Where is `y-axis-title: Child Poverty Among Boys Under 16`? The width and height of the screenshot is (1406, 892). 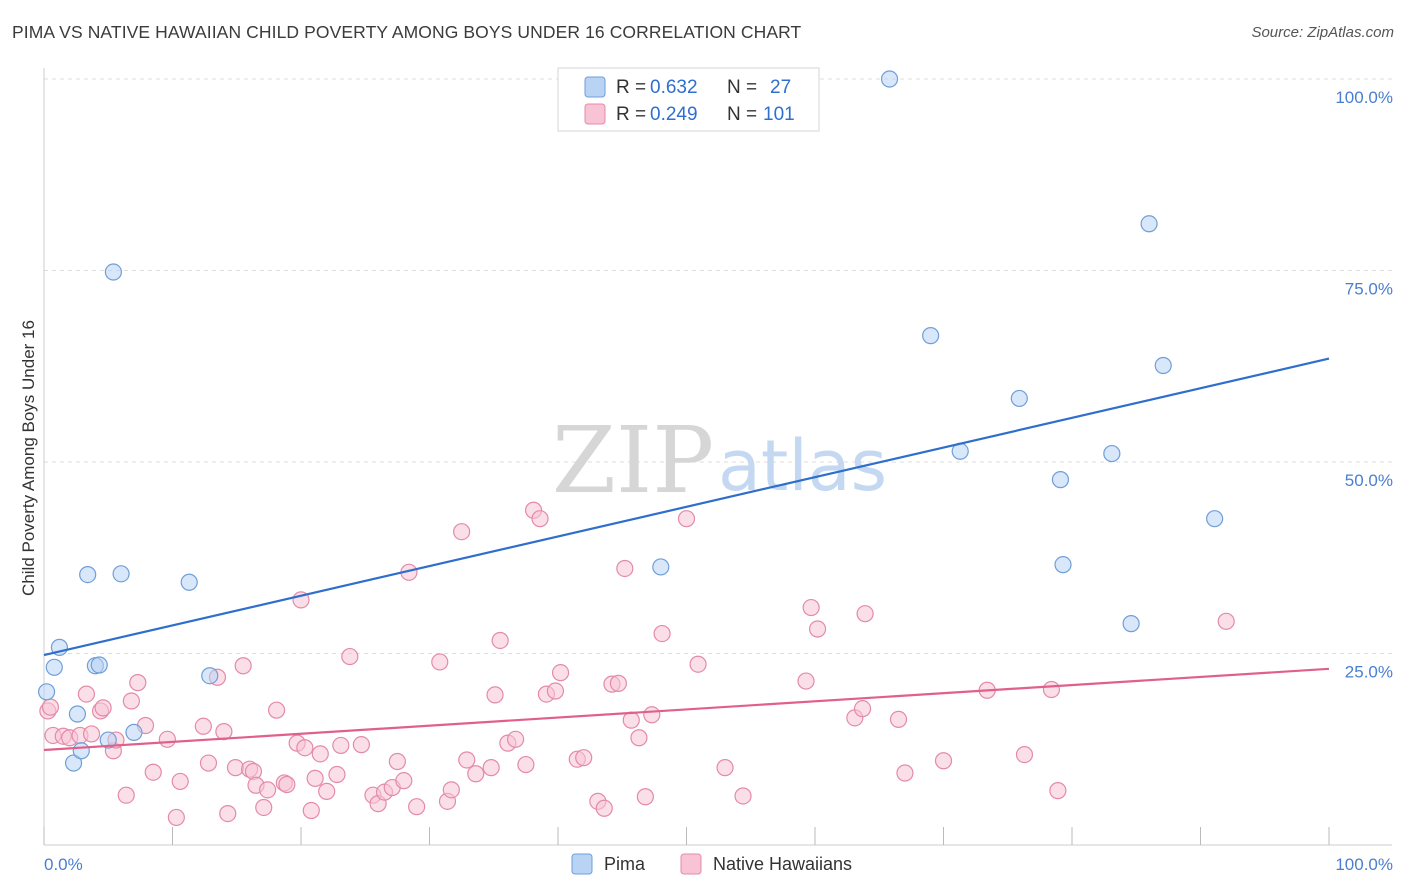
y-axis-title: Child Poverty Among Boys Under 16 is located at coordinates (28, 458).